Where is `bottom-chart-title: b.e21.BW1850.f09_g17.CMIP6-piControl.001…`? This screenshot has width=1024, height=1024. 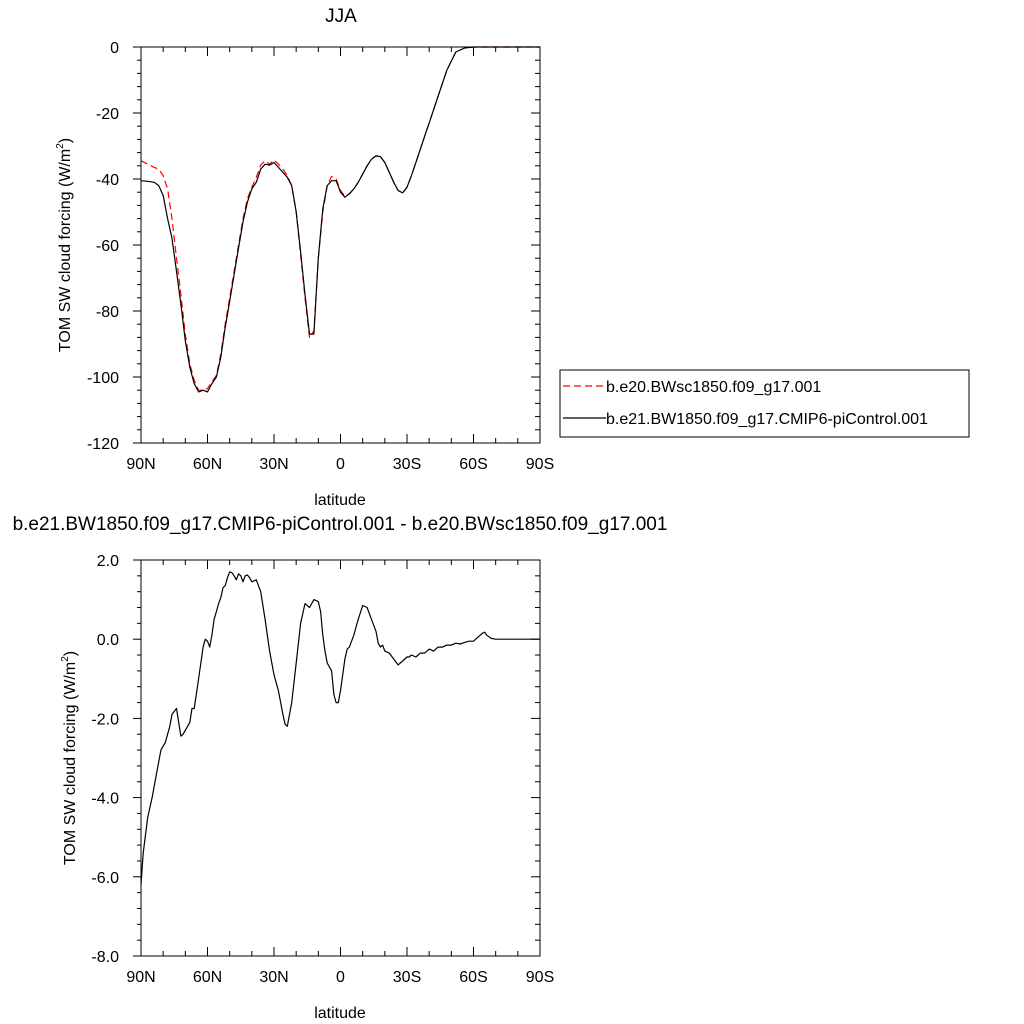
bottom-chart-title: b.e21.BW1850.f09_g17.CMIP6-piControl.001… is located at coordinates (340, 524).